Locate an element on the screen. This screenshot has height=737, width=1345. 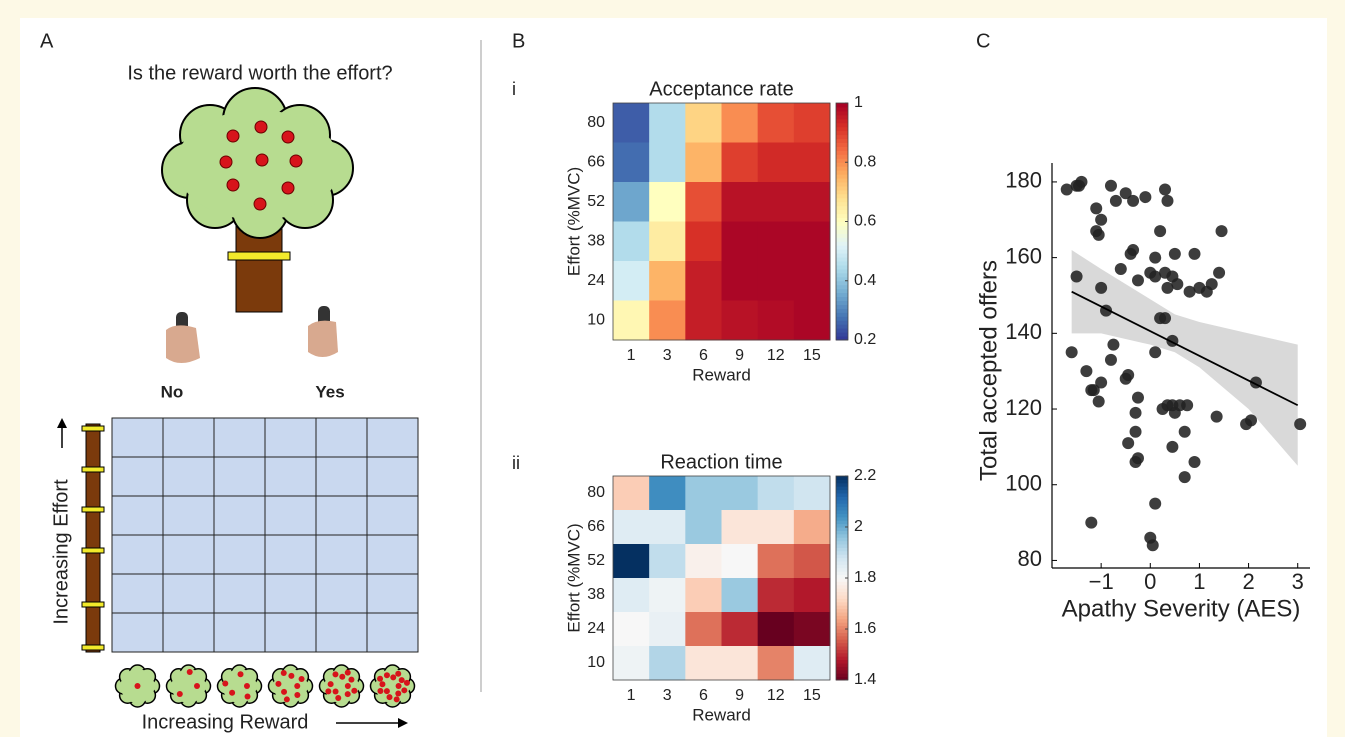
y-tick-label: 38 is located at coordinates (596, 594).